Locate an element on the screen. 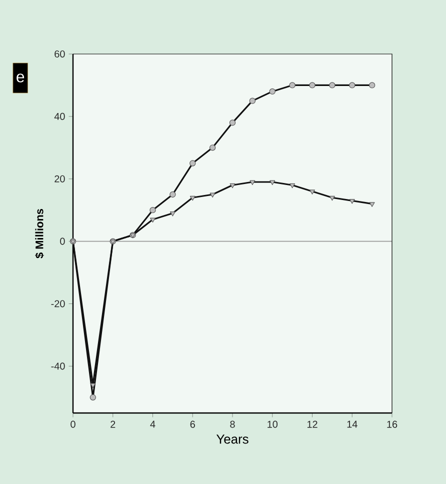 The image size is (446, 484). text: e is located at coordinates (20, 78).